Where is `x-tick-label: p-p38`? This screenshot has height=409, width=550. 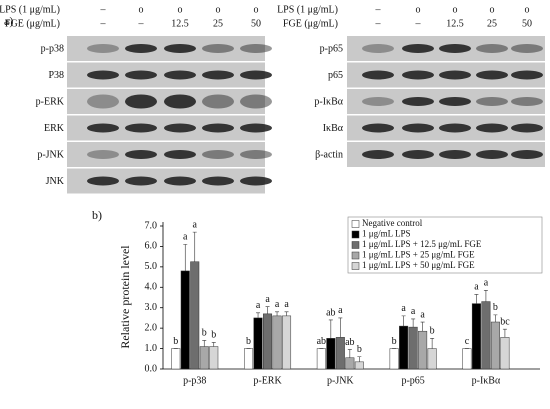 x-tick-label: p-p38 is located at coordinates (194, 380).